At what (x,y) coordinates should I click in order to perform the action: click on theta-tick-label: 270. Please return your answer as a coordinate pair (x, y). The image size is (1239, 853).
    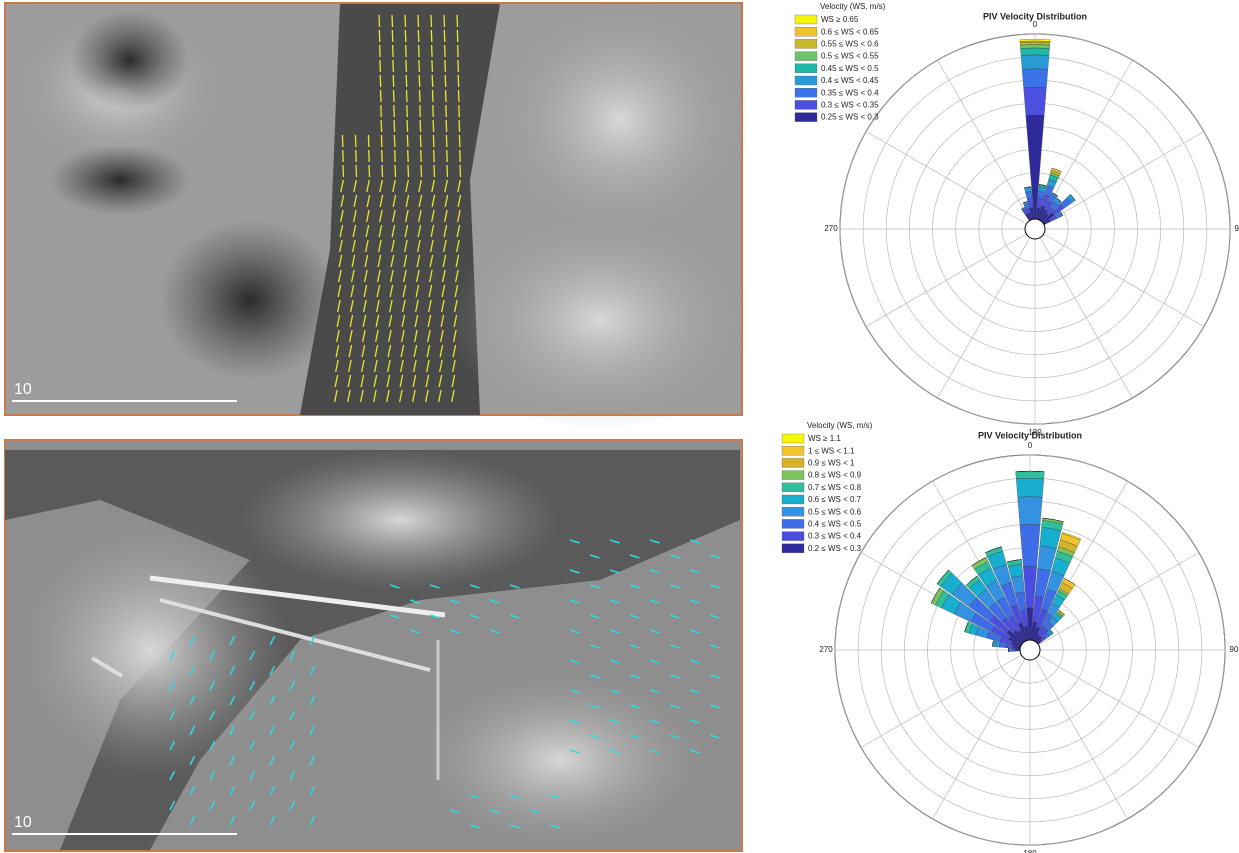
    Looking at the image, I should click on (831, 228).